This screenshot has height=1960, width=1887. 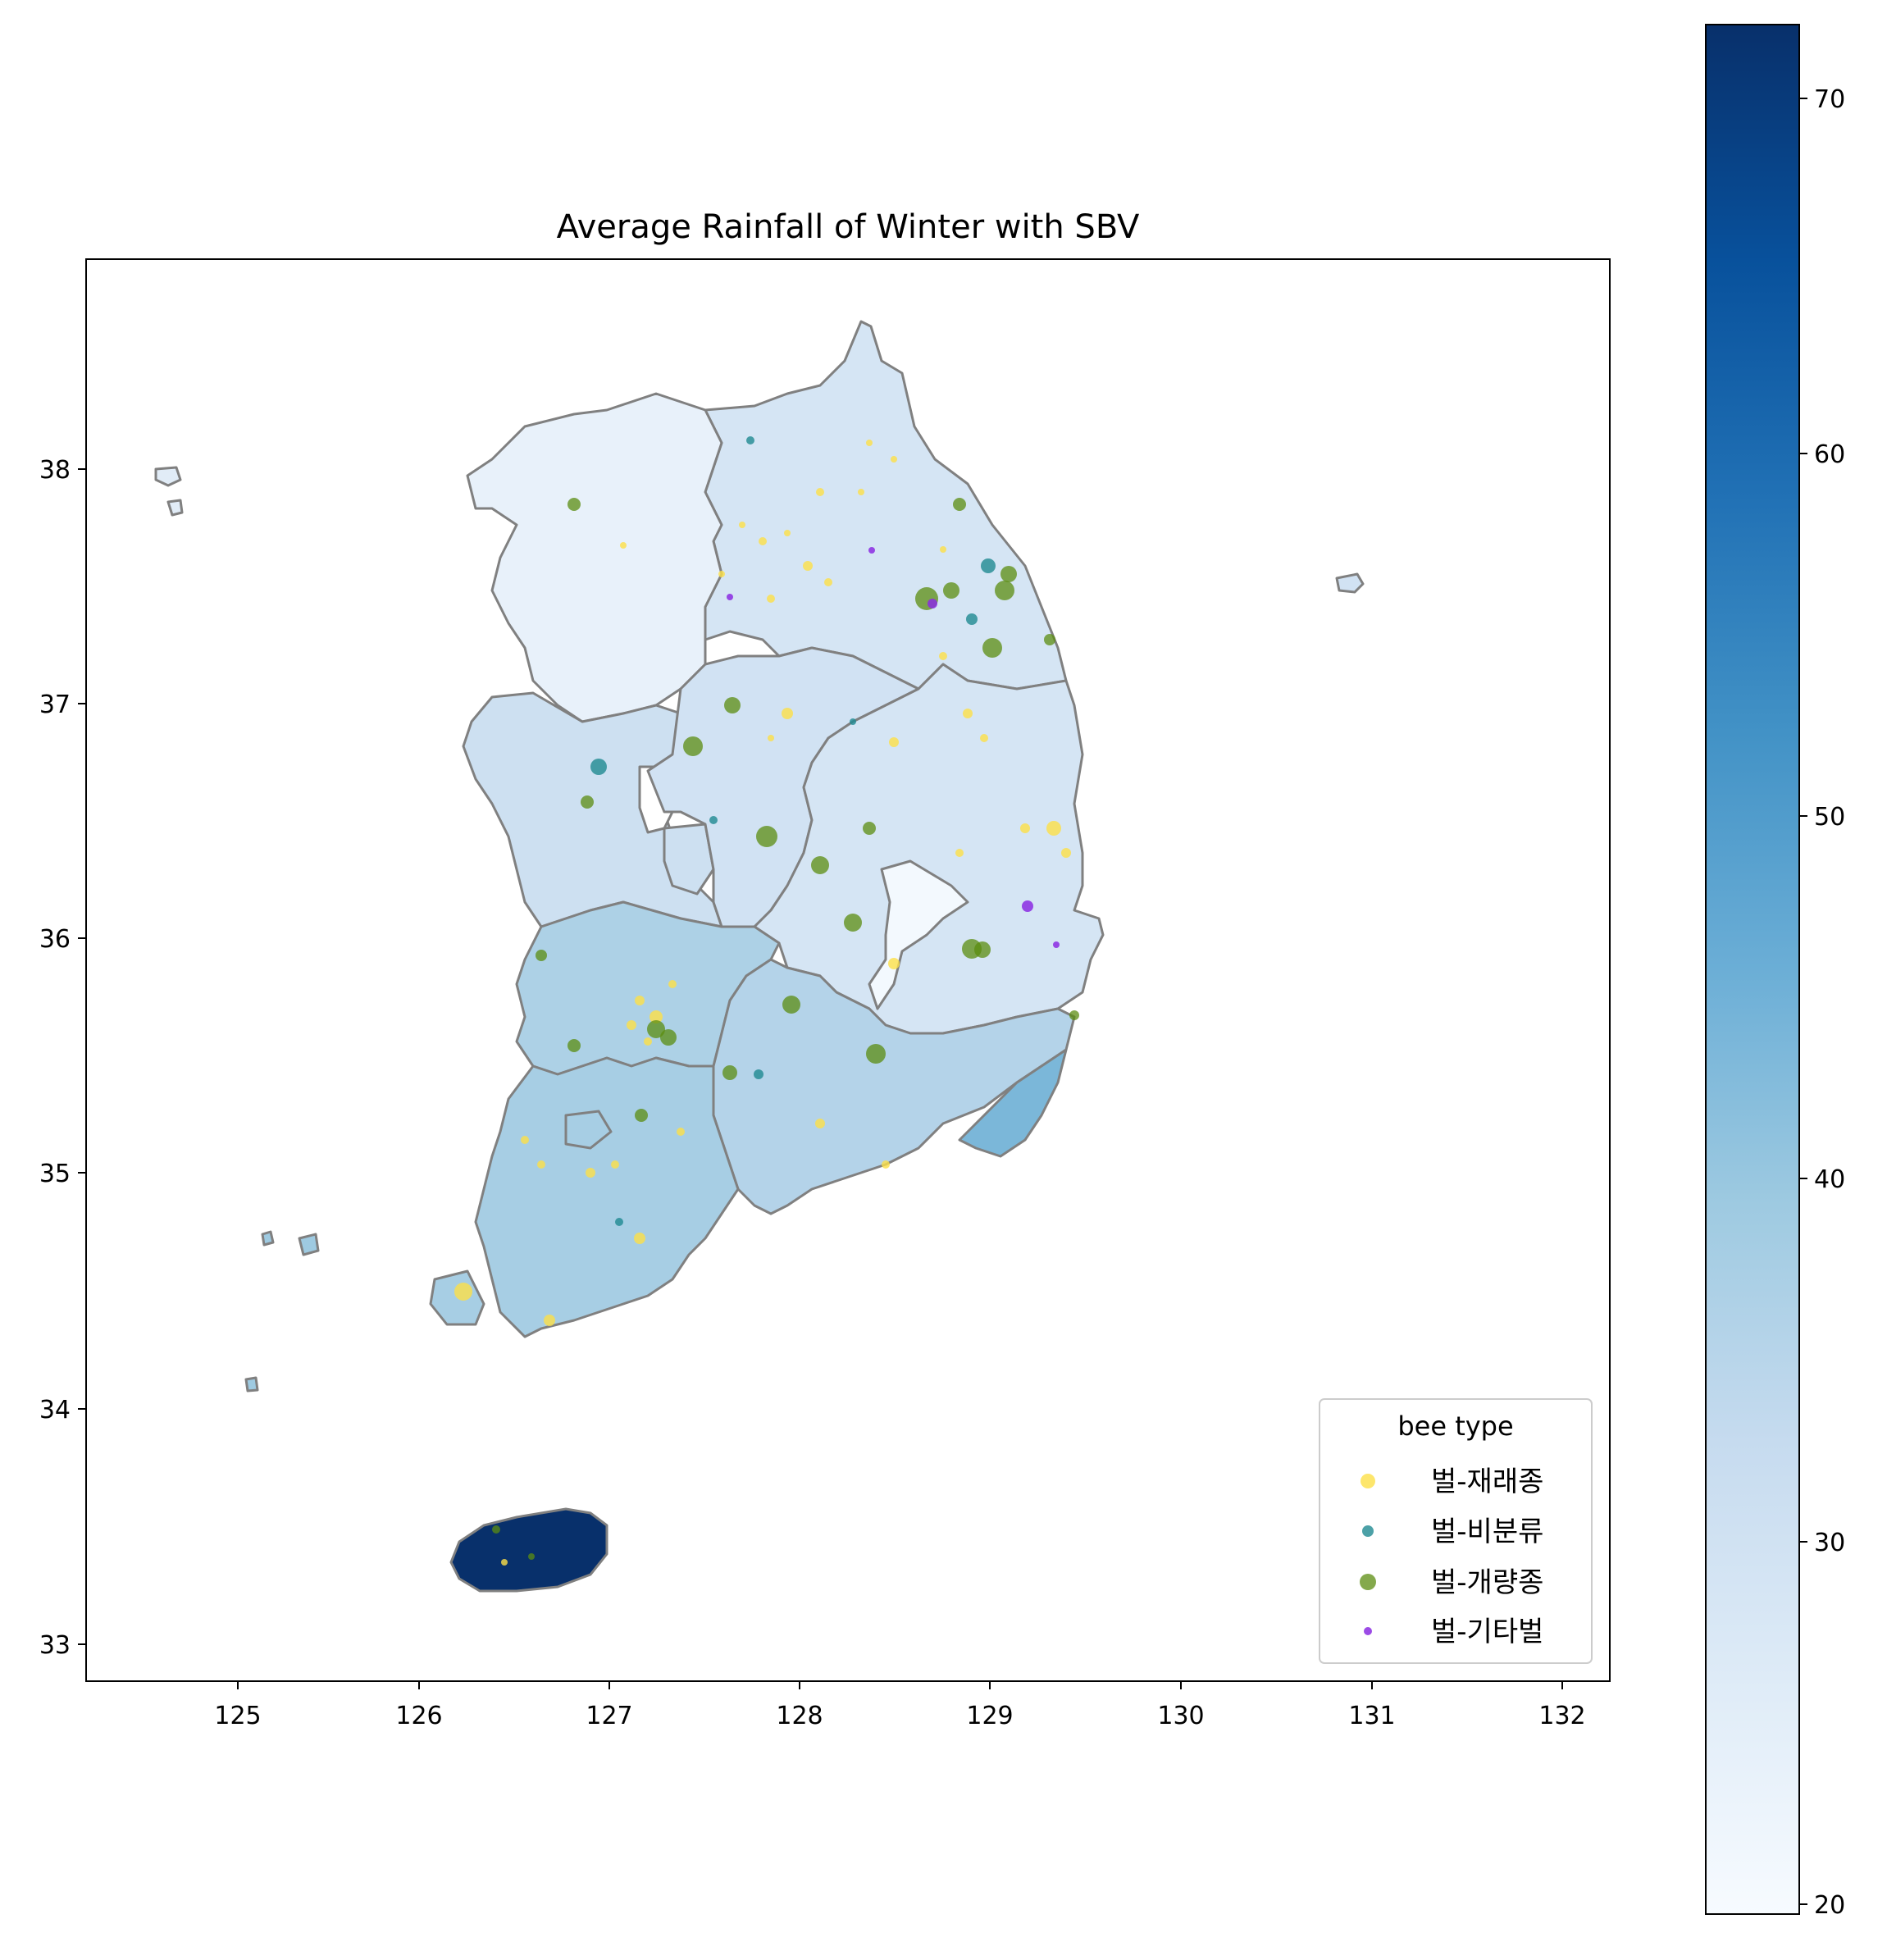 I want to click on y-tick: 35, so click(x=62, y=1174).